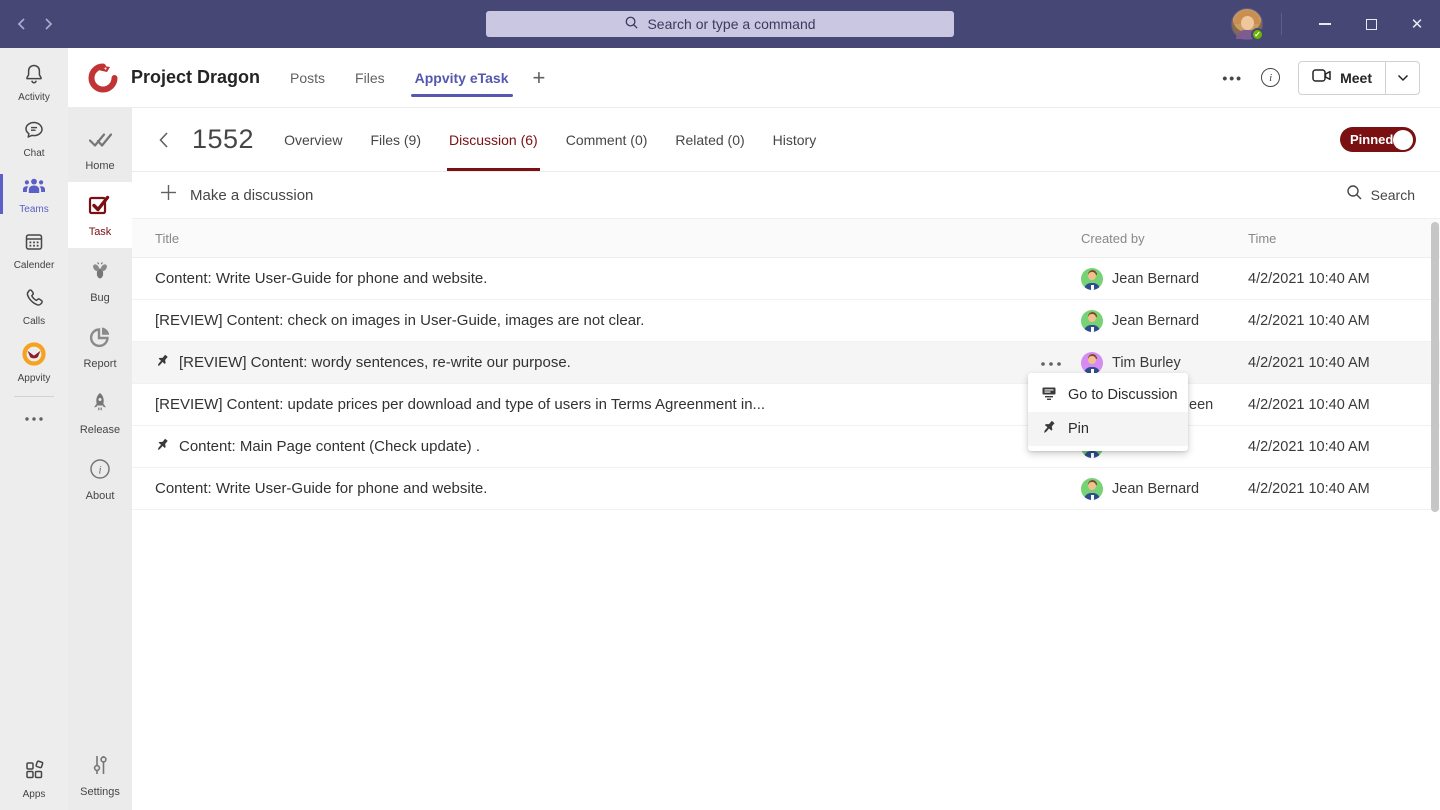 This screenshot has height=810, width=1440. What do you see at coordinates (395, 139) in the screenshot?
I see `task-tab-files-9-: Files (9)` at bounding box center [395, 139].